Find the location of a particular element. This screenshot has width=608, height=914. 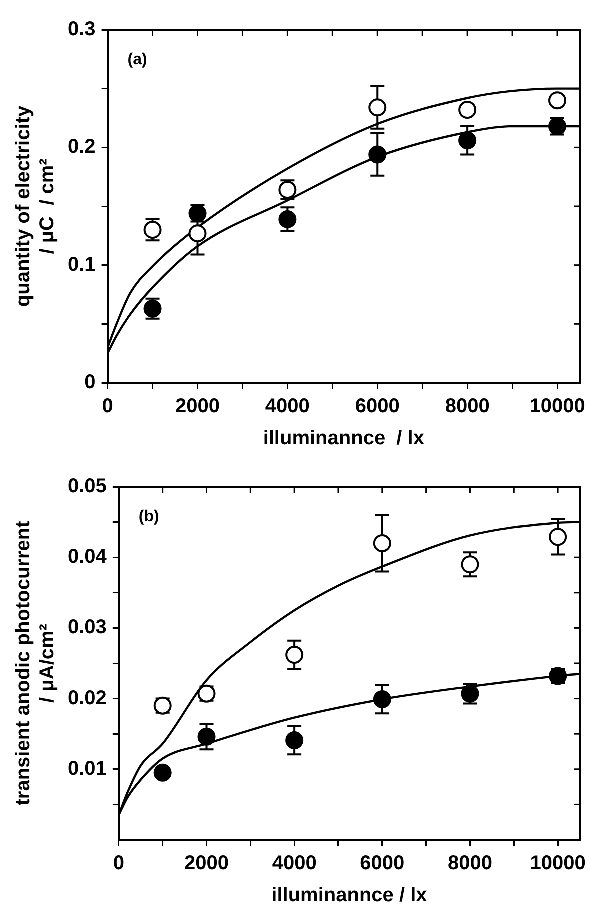

y-axis-title: quantity of electricity / μC / cm² is located at coordinates (35, 206).